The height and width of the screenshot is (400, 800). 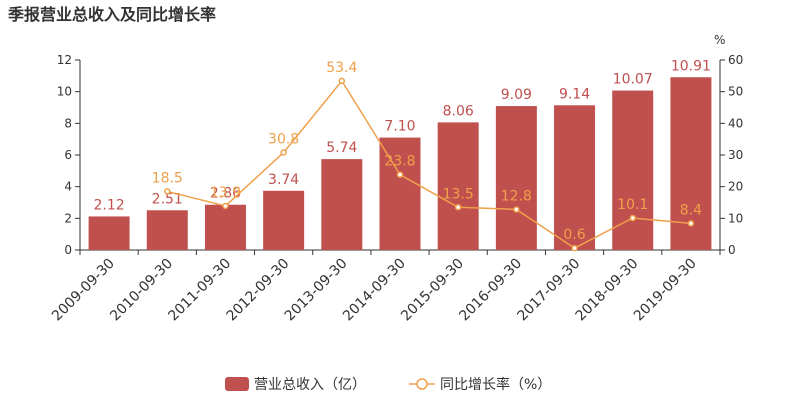 I want to click on line-data-label: 10.1, so click(x=632, y=205).